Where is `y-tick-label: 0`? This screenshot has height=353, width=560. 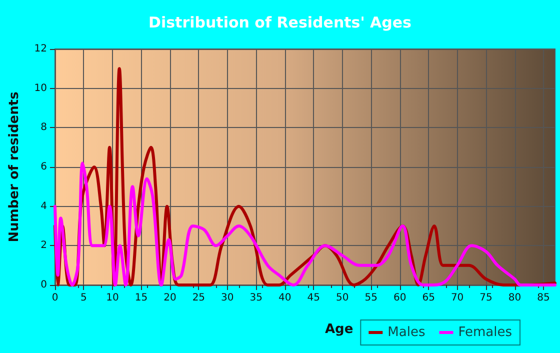 y-tick-label: 0 is located at coordinates (43, 285).